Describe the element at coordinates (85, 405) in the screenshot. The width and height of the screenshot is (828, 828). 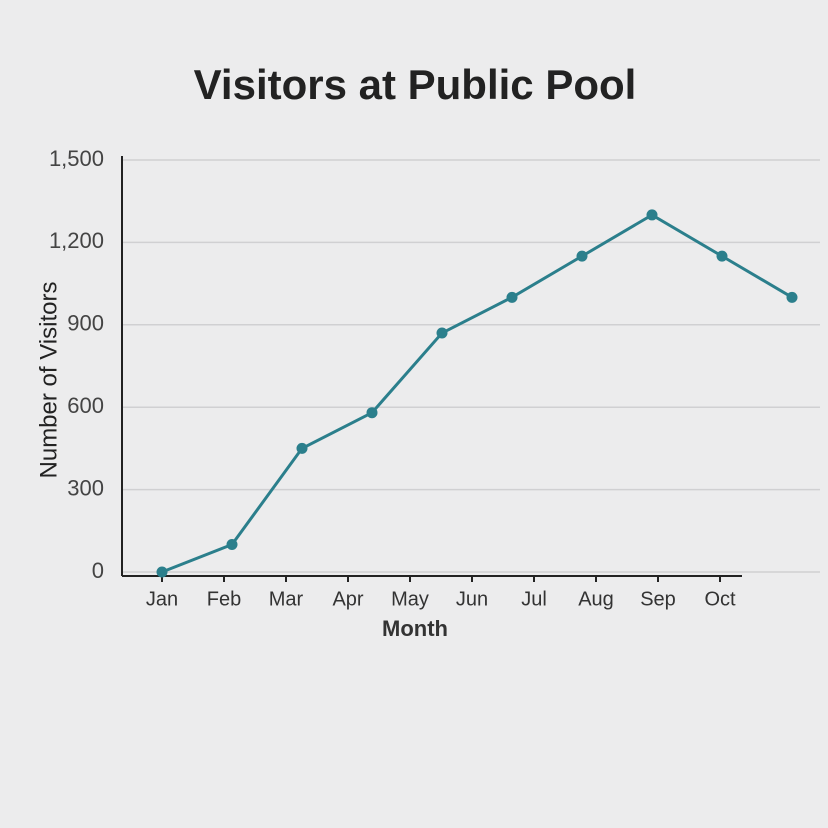
I see `y-tick-label: 600` at that location.